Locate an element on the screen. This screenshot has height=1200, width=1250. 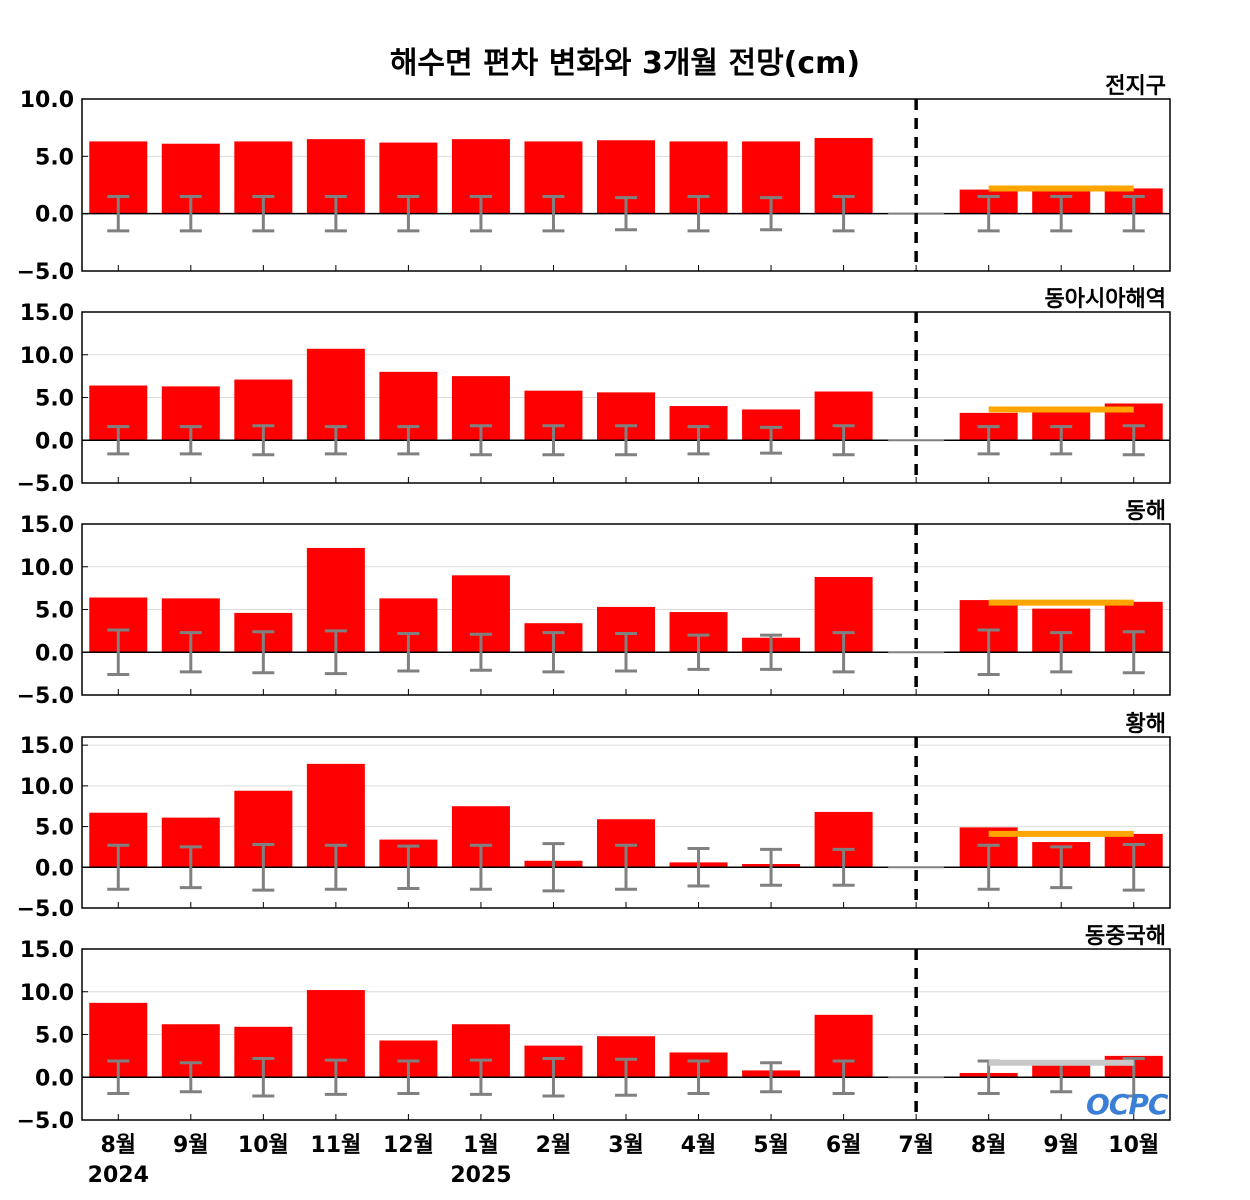
x-tick-label: 6월 is located at coordinates (844, 1145).